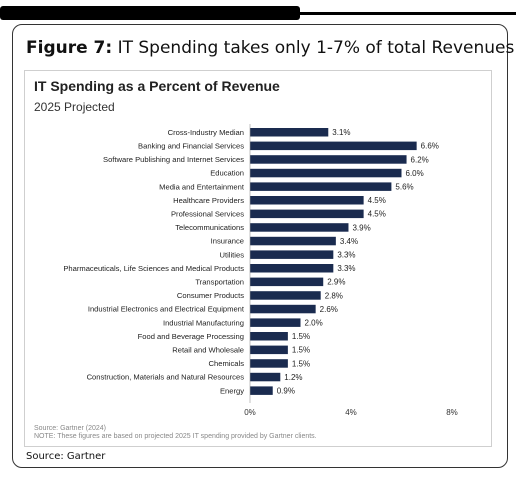 The image size is (516, 478). I want to click on data-label: 6.2%, so click(420, 159).